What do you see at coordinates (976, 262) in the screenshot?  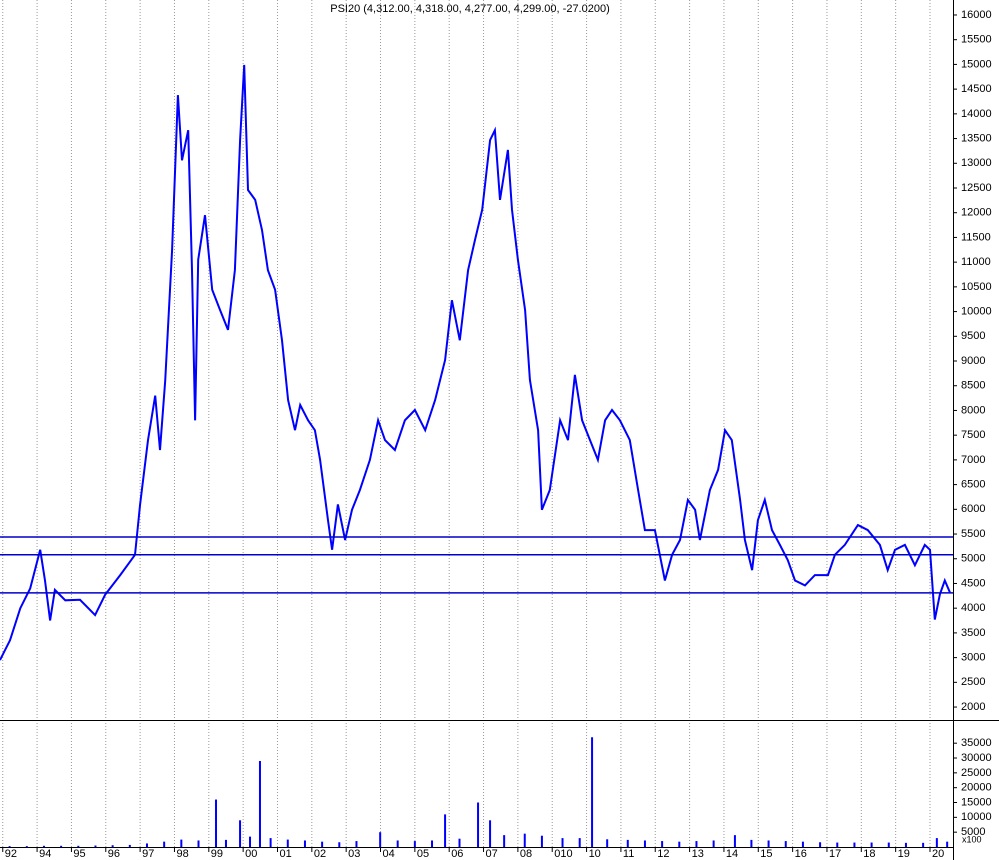 I see `y-tick-label: 11000` at bounding box center [976, 262].